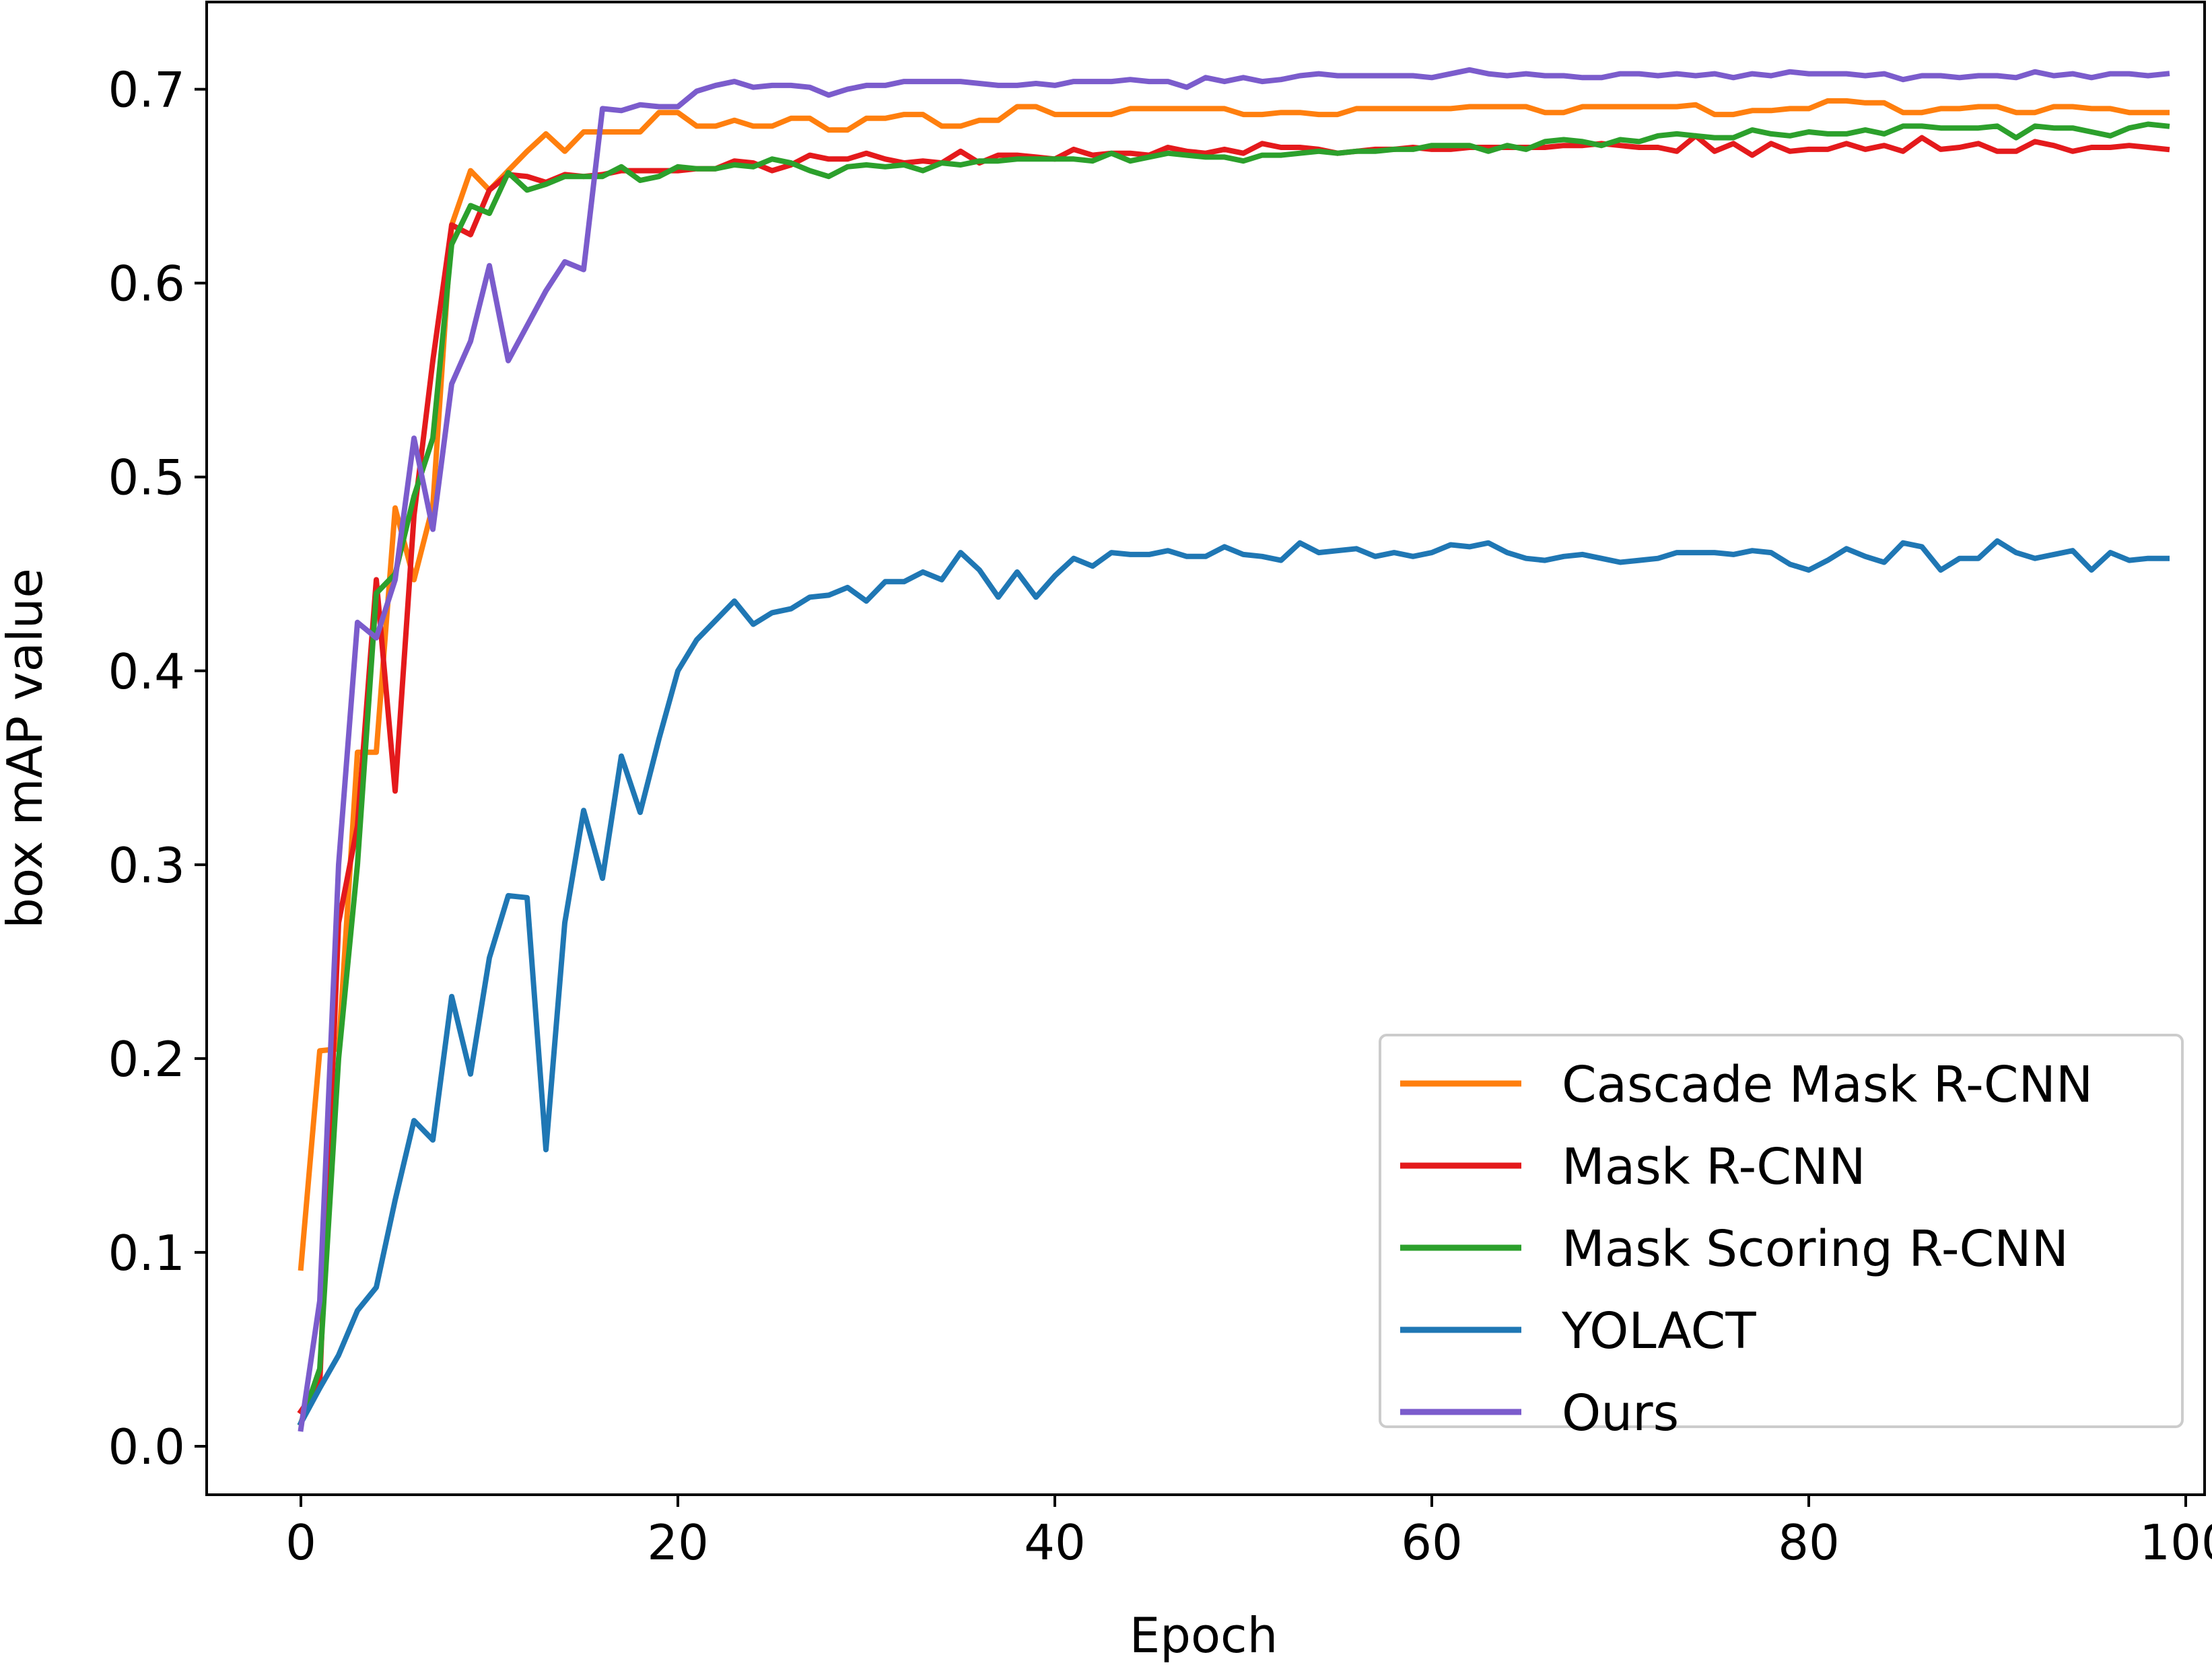 The image size is (2212, 1665). I want to click on legend-entry-label: Mask Scoring R-CNN, so click(1815, 1249).